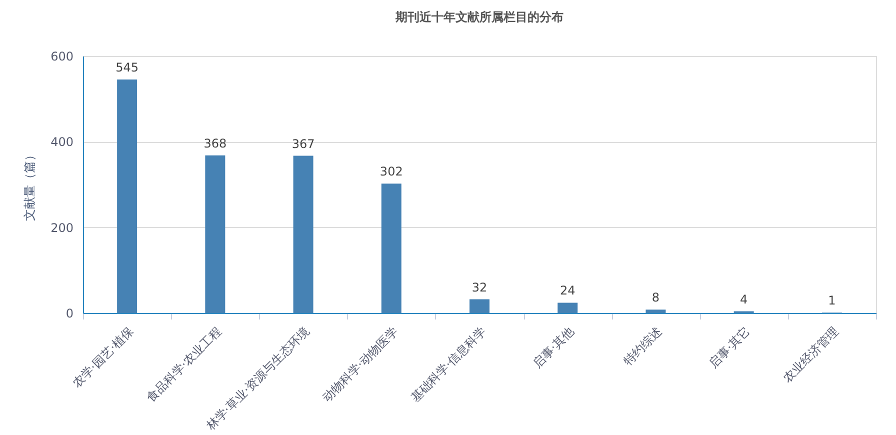 This screenshot has width=896, height=435. What do you see at coordinates (568, 291) in the screenshot?
I see `data-label: 24` at bounding box center [568, 291].